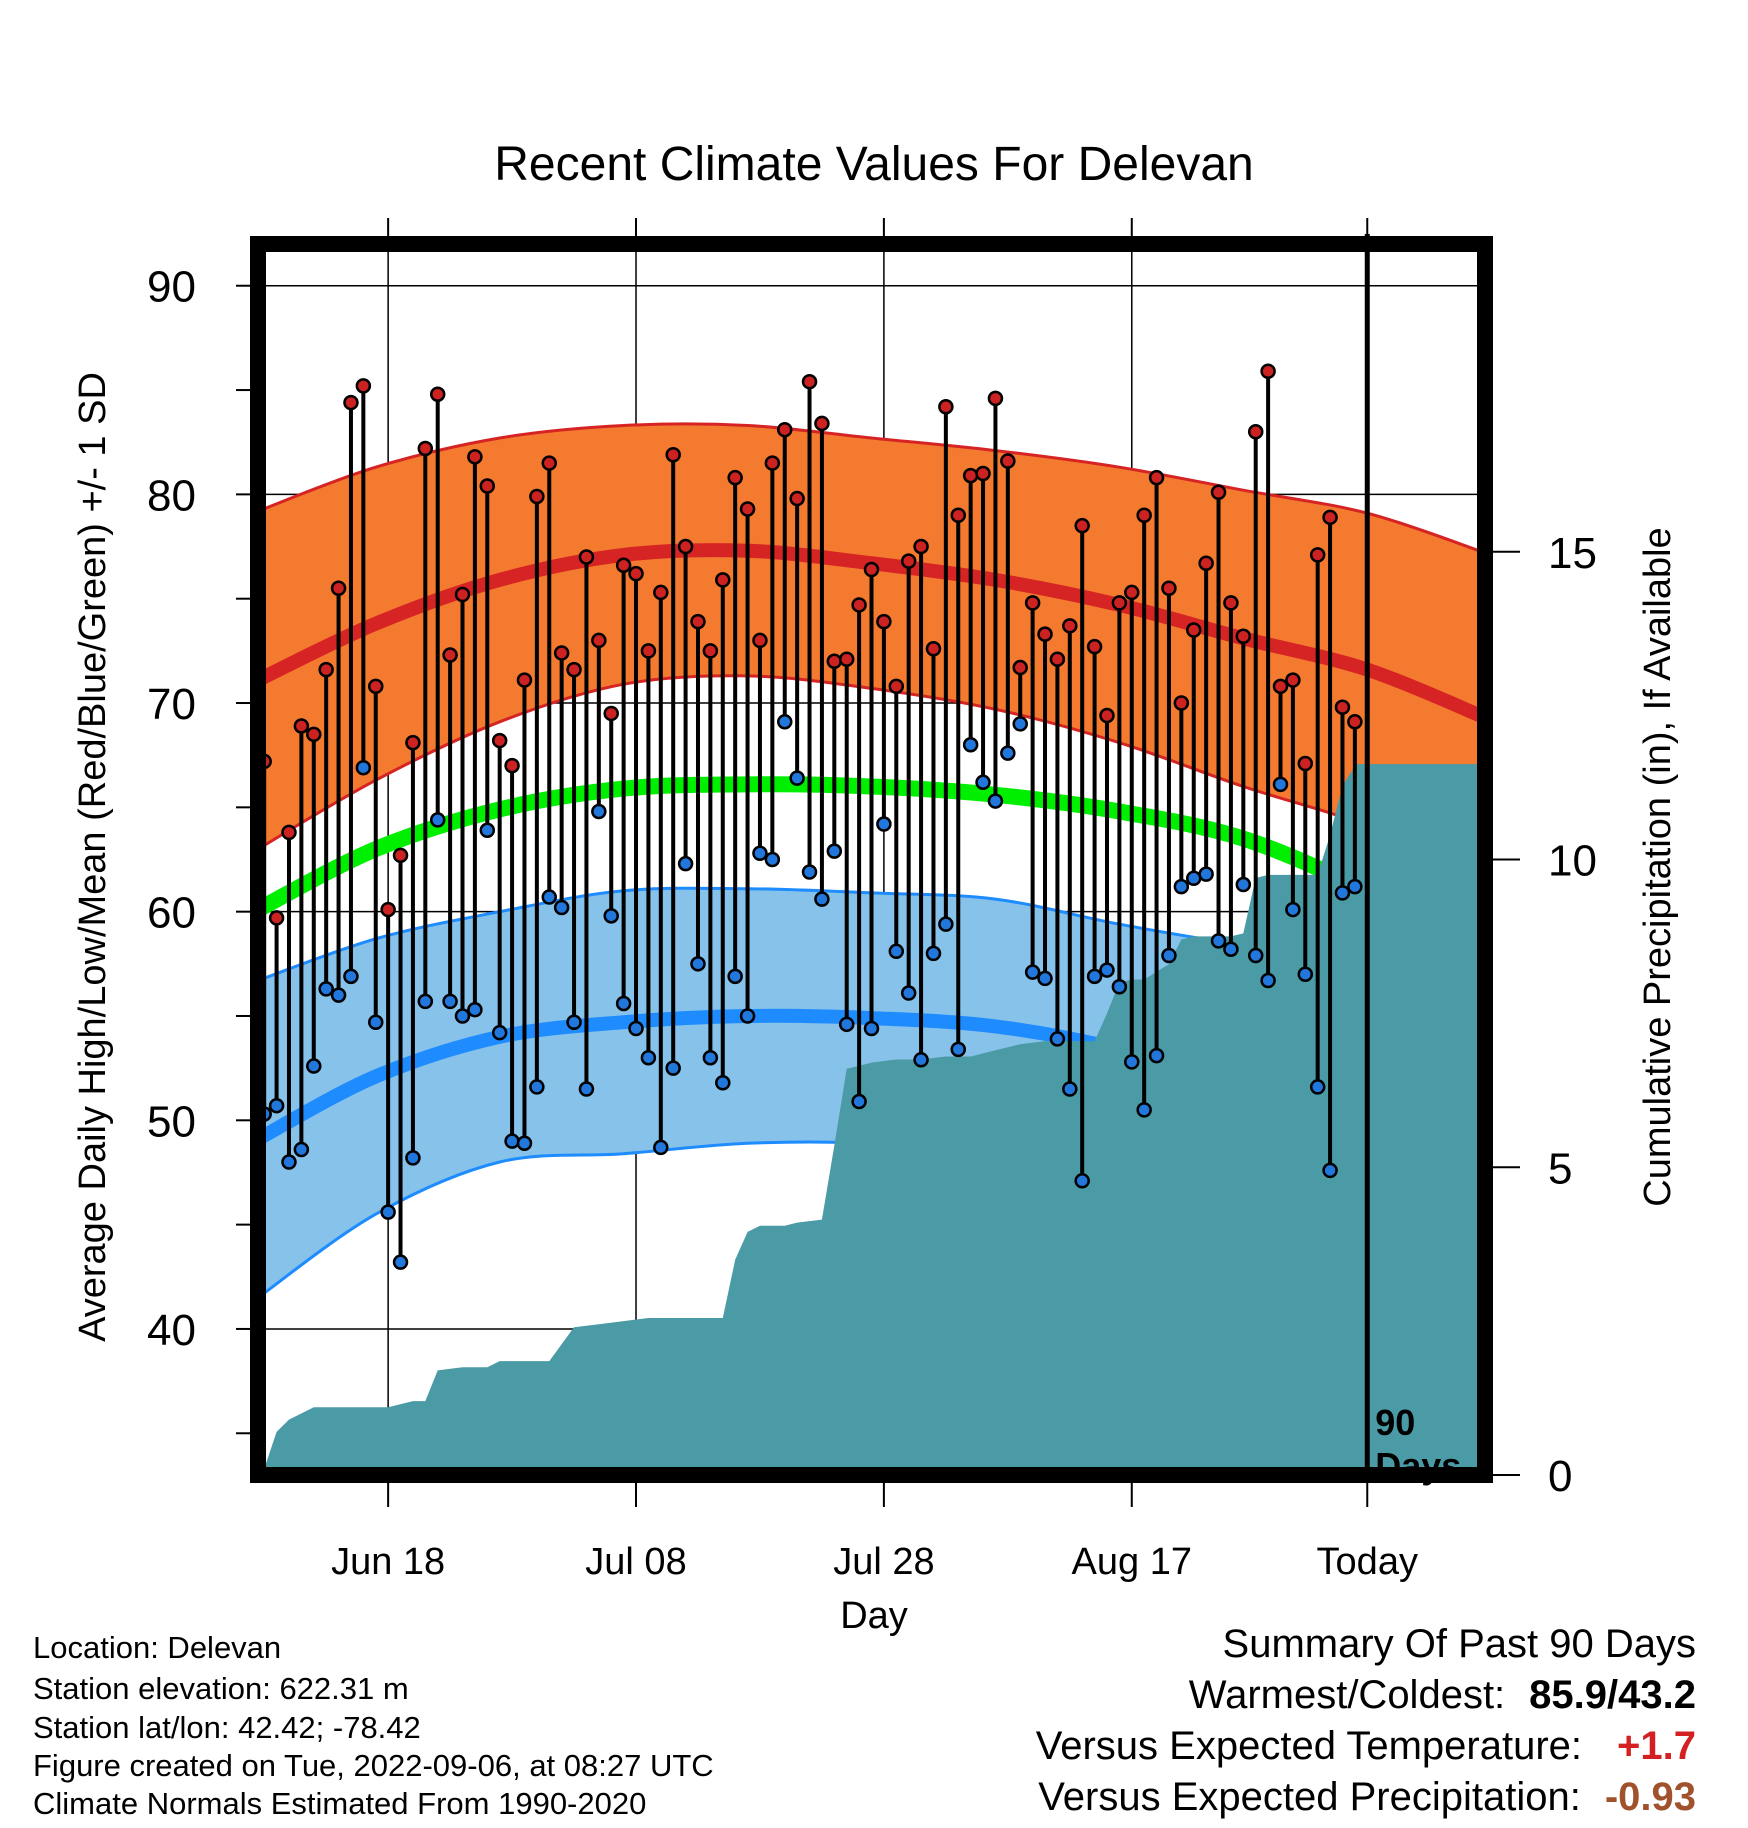 The width and height of the screenshot is (1748, 1828). Describe the element at coordinates (1612, 1695) in the screenshot. I see `summary-value: 85.9/43.2` at that location.